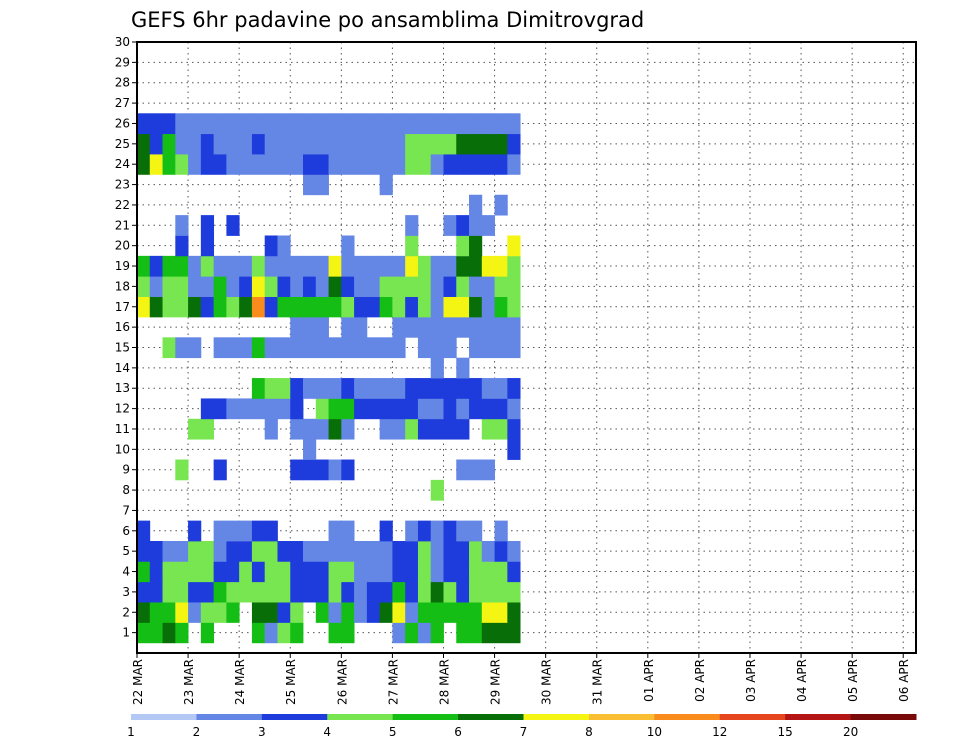  I want to click on y-tick-label: 30, so click(122, 42).